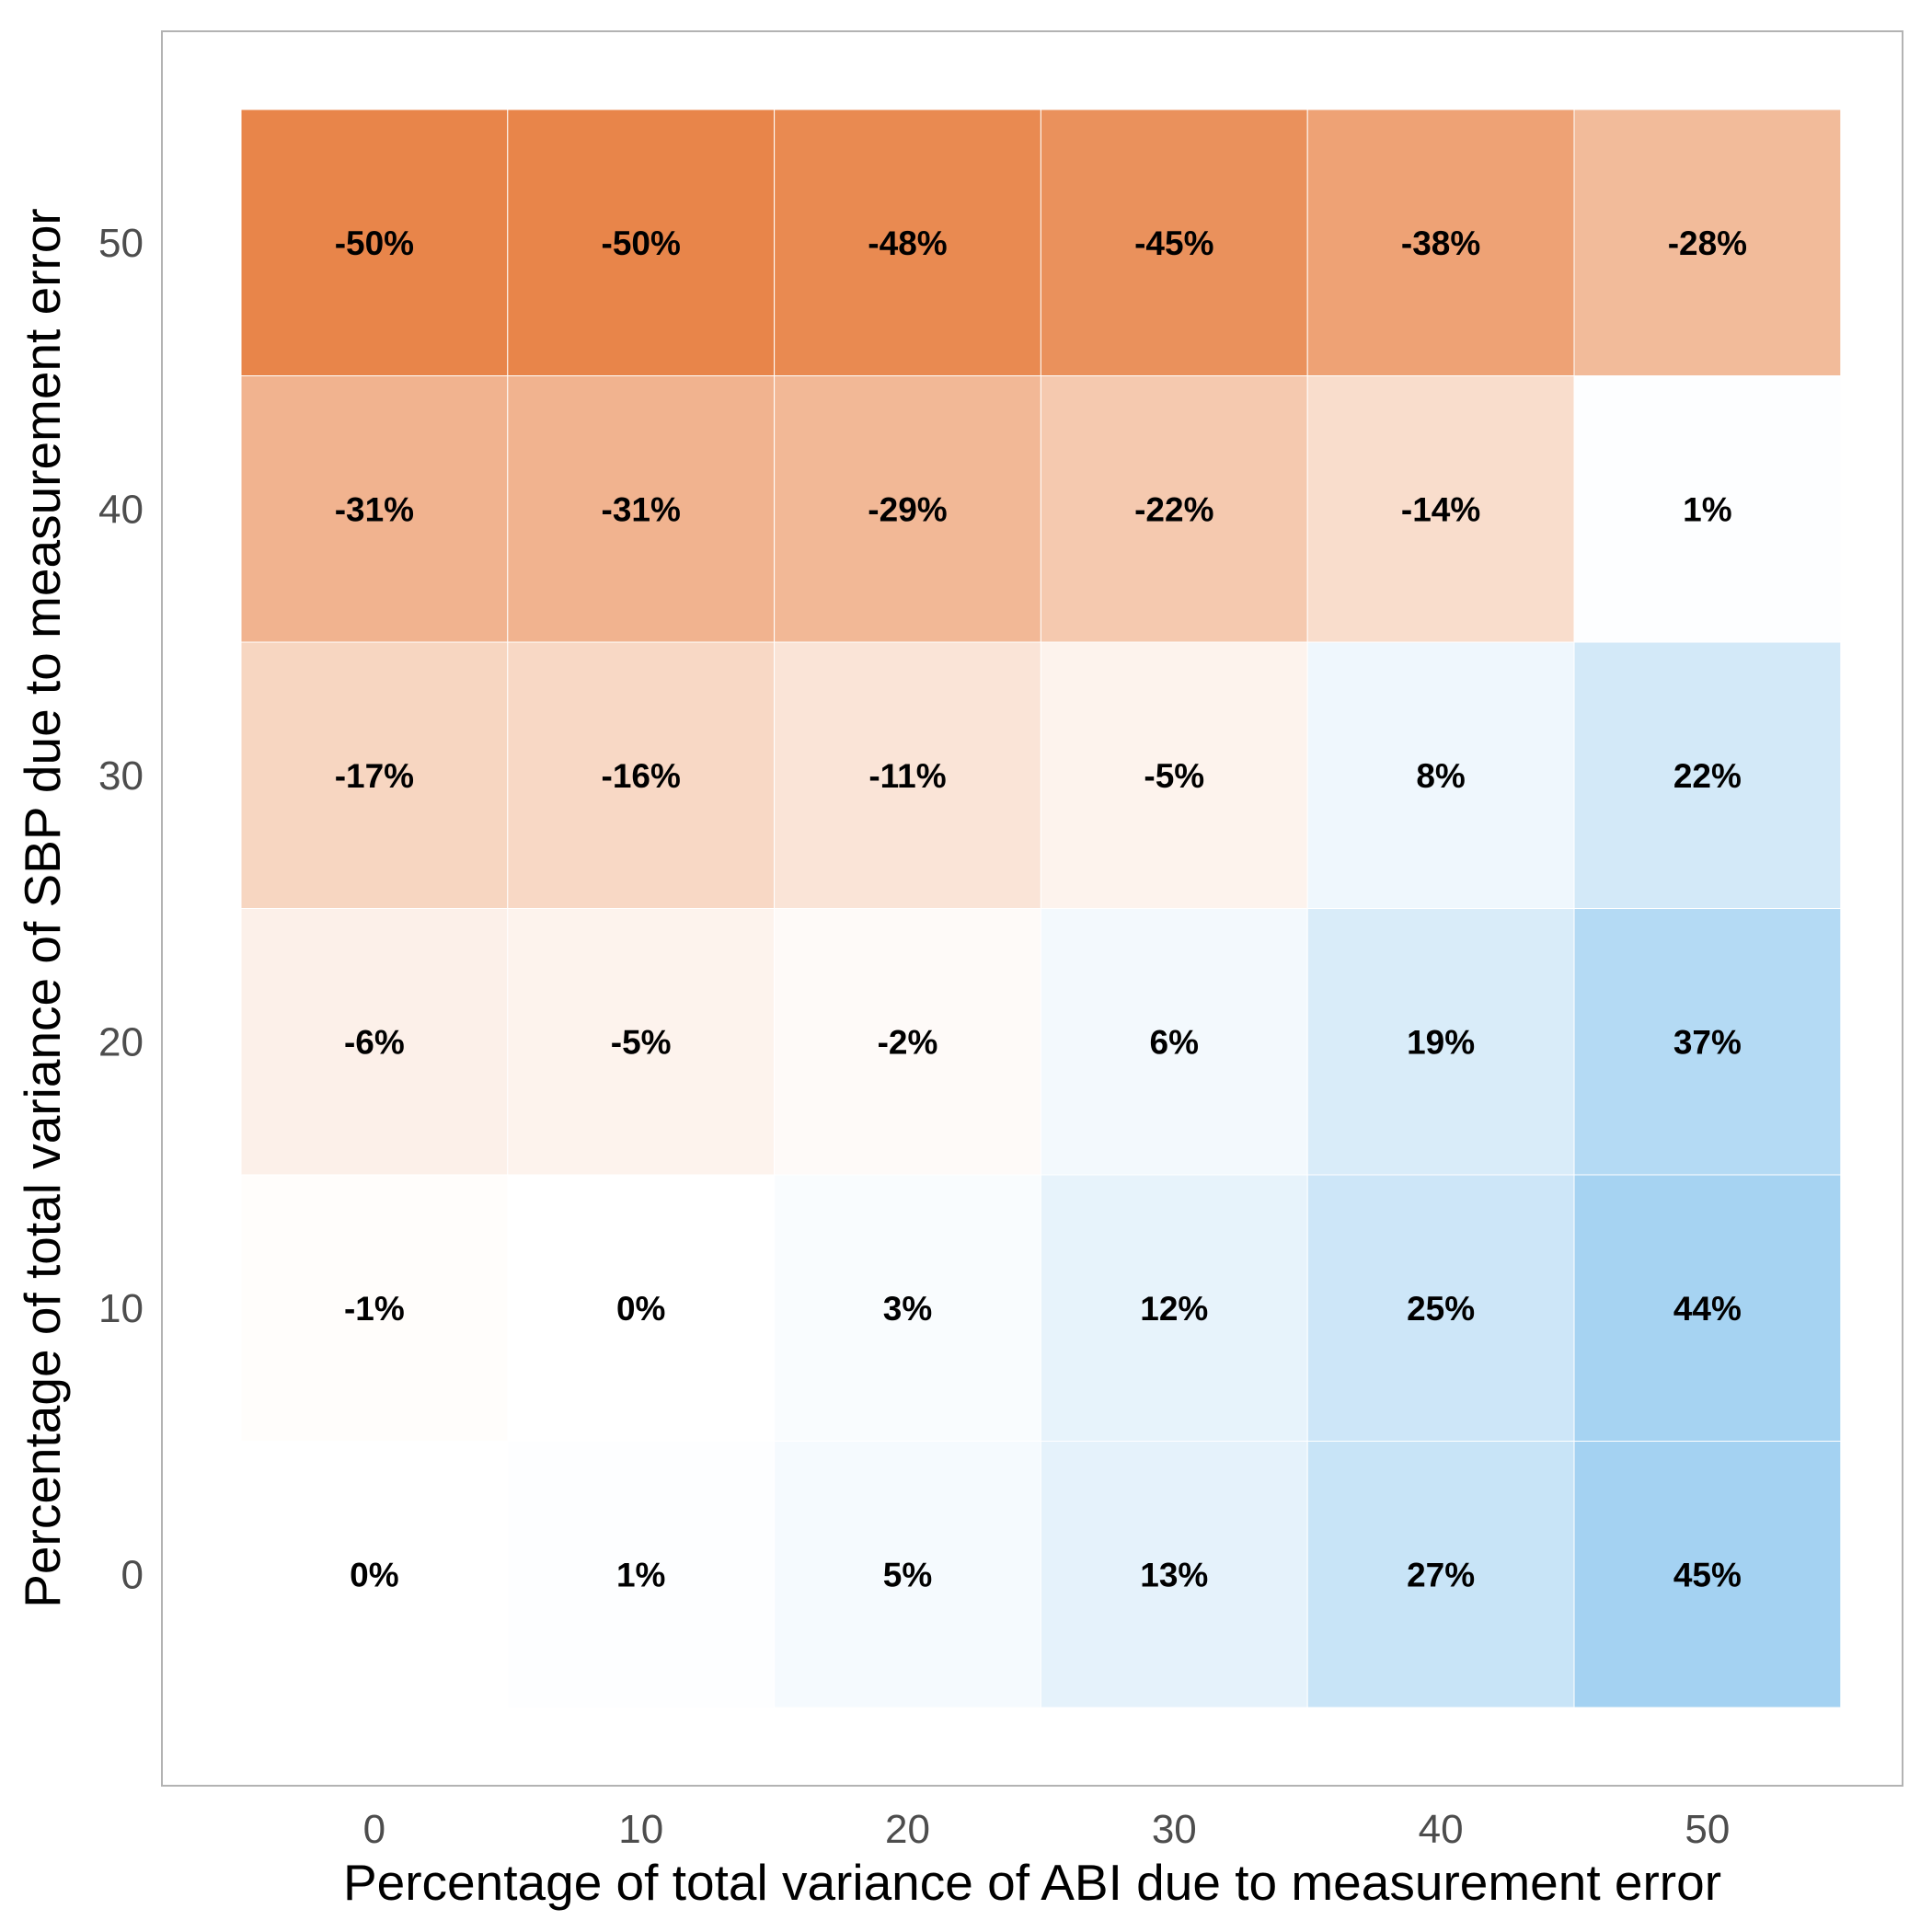  Describe the element at coordinates (907, 776) in the screenshot. I see `cell-value-label: -11%` at that location.